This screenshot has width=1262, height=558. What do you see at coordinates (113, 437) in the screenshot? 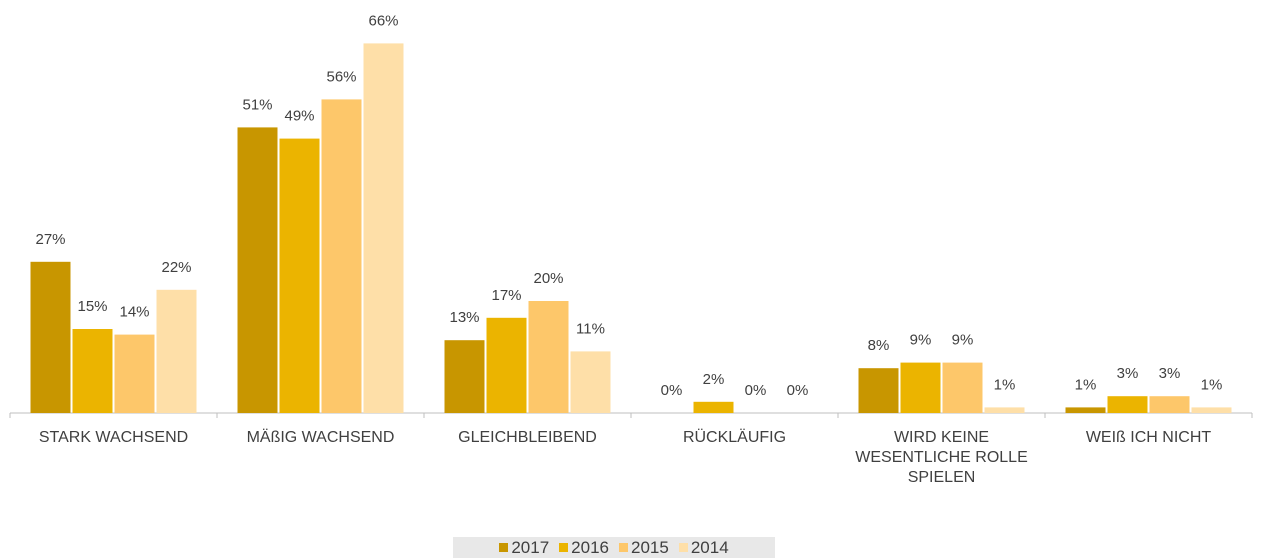
I see `x-tick-label: STARK WACHSEND` at bounding box center [113, 437].